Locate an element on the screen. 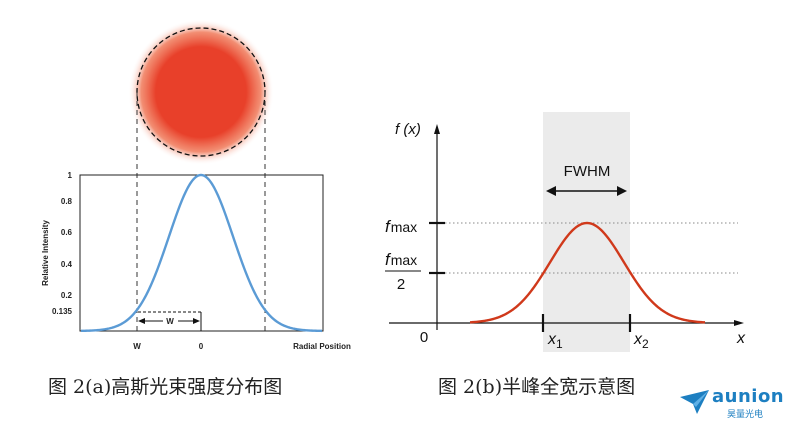 The height and width of the screenshot is (425, 787). caption-right: 图 2(b)半峰全宽示意图 is located at coordinates (537, 387).